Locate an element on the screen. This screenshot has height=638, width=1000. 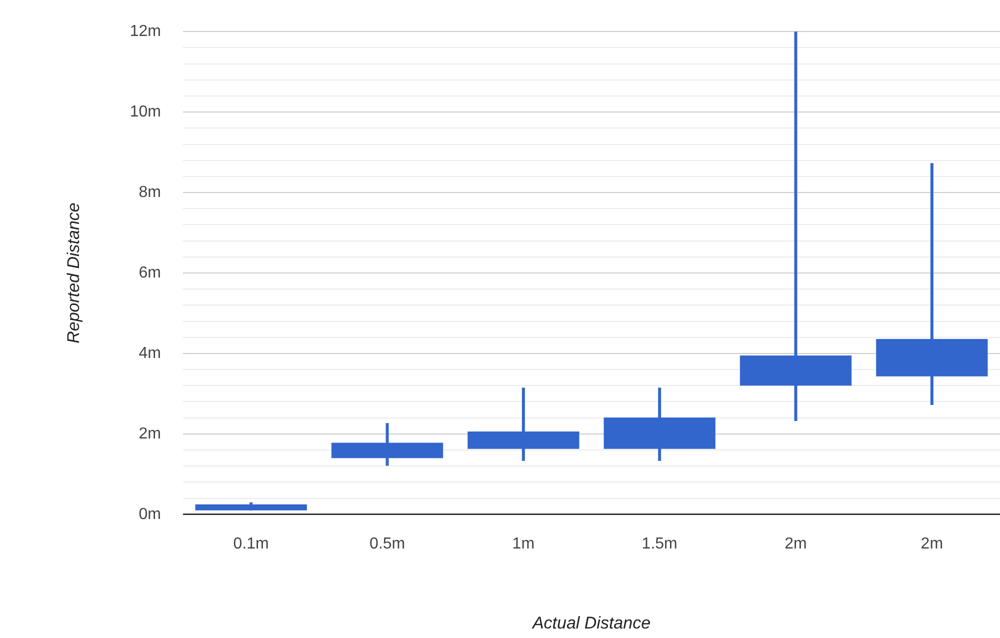
x-tick-label: 0.5m is located at coordinates (387, 543).